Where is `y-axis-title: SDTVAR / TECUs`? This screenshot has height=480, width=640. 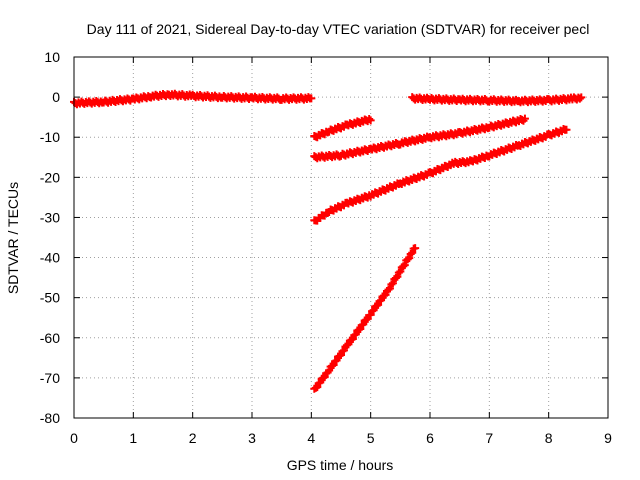
y-axis-title: SDTVAR / TECUs is located at coordinates (13, 238).